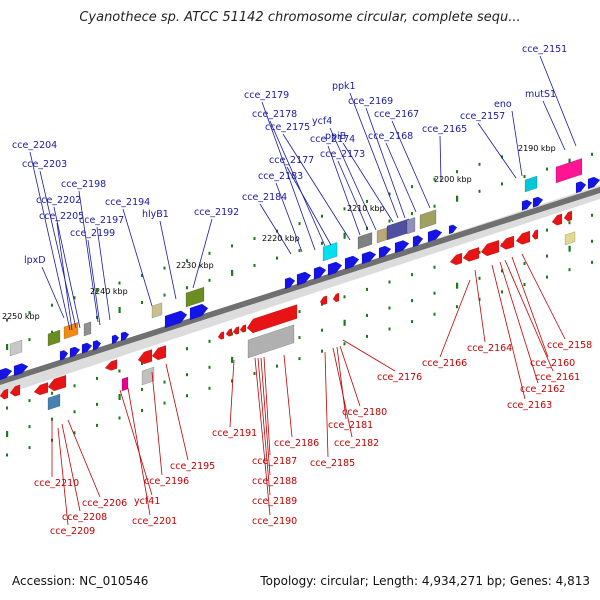 This screenshot has height=600, width=600. Describe the element at coordinates (56, 483) in the screenshot. I see `reverse-gene-label: cce_2210` at that location.